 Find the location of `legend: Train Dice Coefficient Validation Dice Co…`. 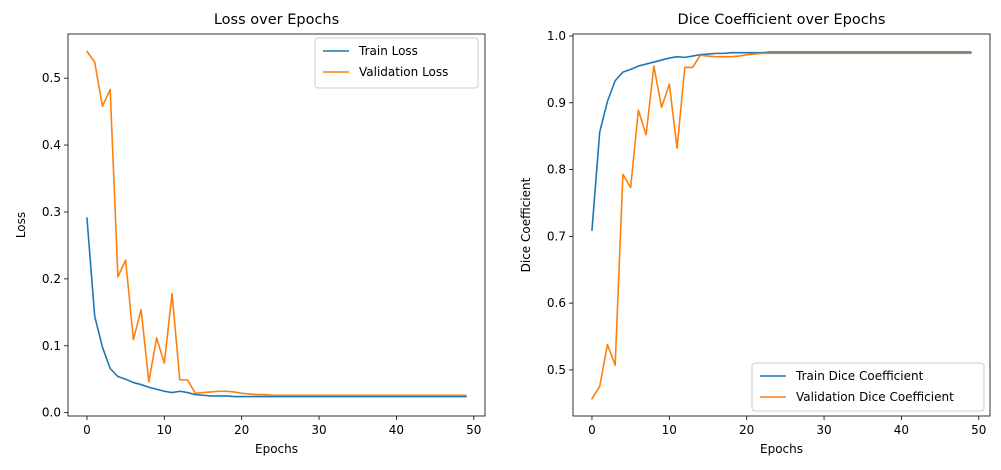

legend: Train Dice Coefficient Validation Dice Co… is located at coordinates (868, 387).